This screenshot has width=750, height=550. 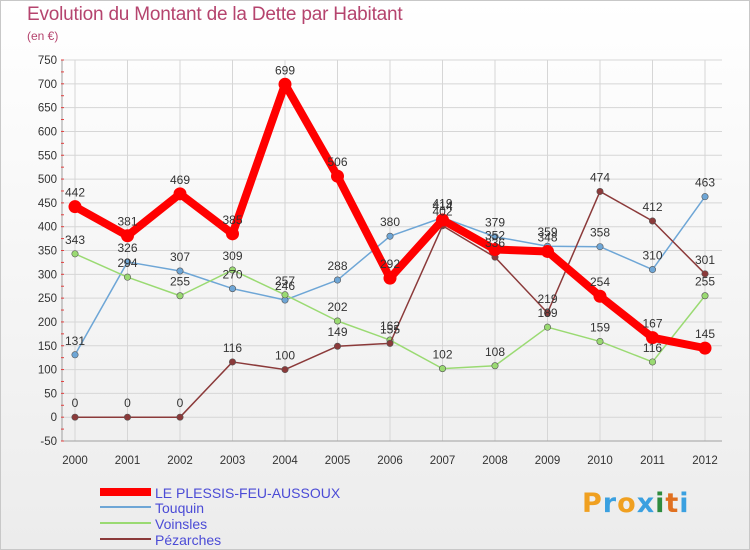 What do you see at coordinates (127, 263) in the screenshot?
I see `data-label: 294` at bounding box center [127, 263].